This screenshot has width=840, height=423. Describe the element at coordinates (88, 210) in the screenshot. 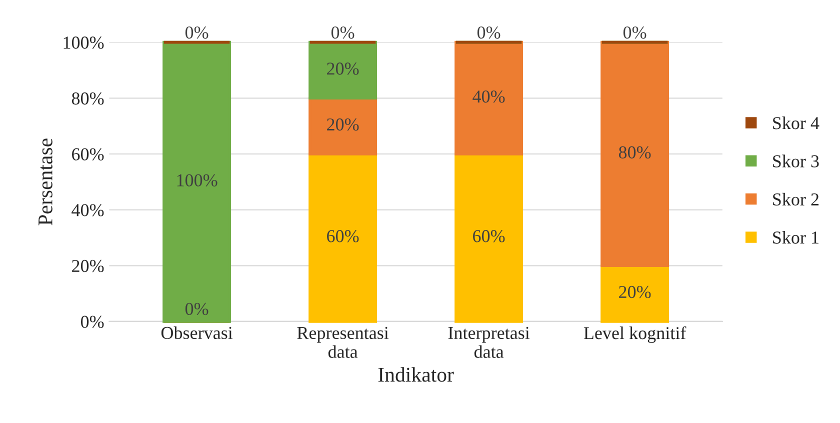

I see `y-tick-label: 40%` at that location.